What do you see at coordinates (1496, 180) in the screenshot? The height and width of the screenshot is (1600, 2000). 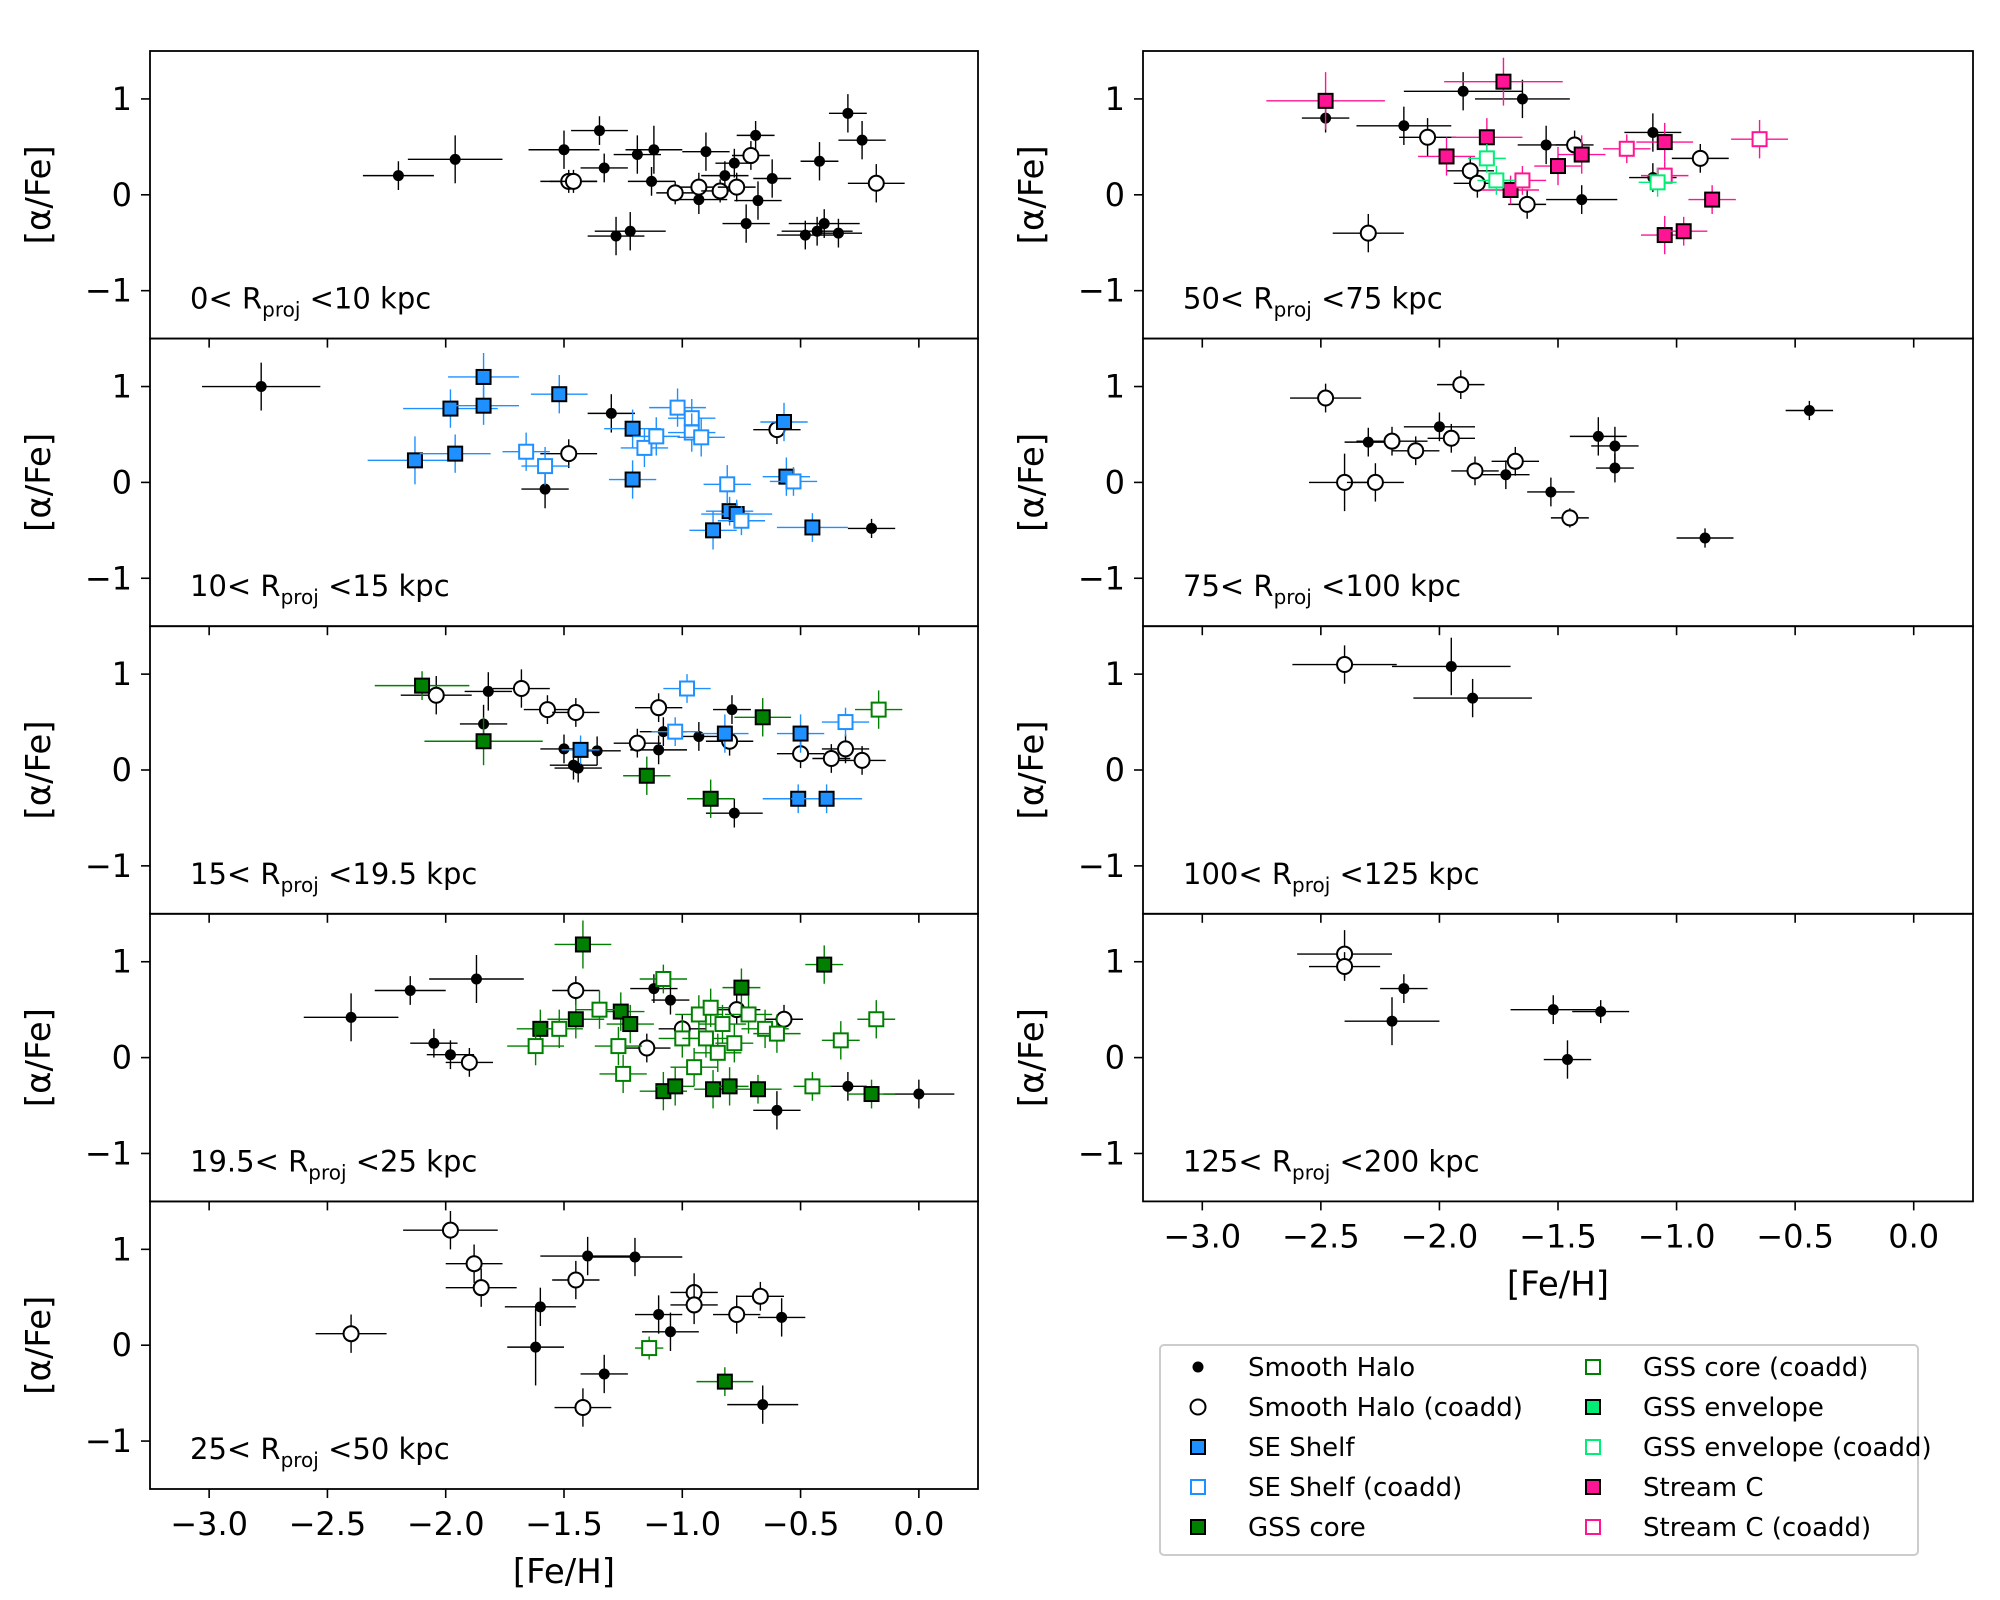 I see `data-point-gssec` at bounding box center [1496, 180].